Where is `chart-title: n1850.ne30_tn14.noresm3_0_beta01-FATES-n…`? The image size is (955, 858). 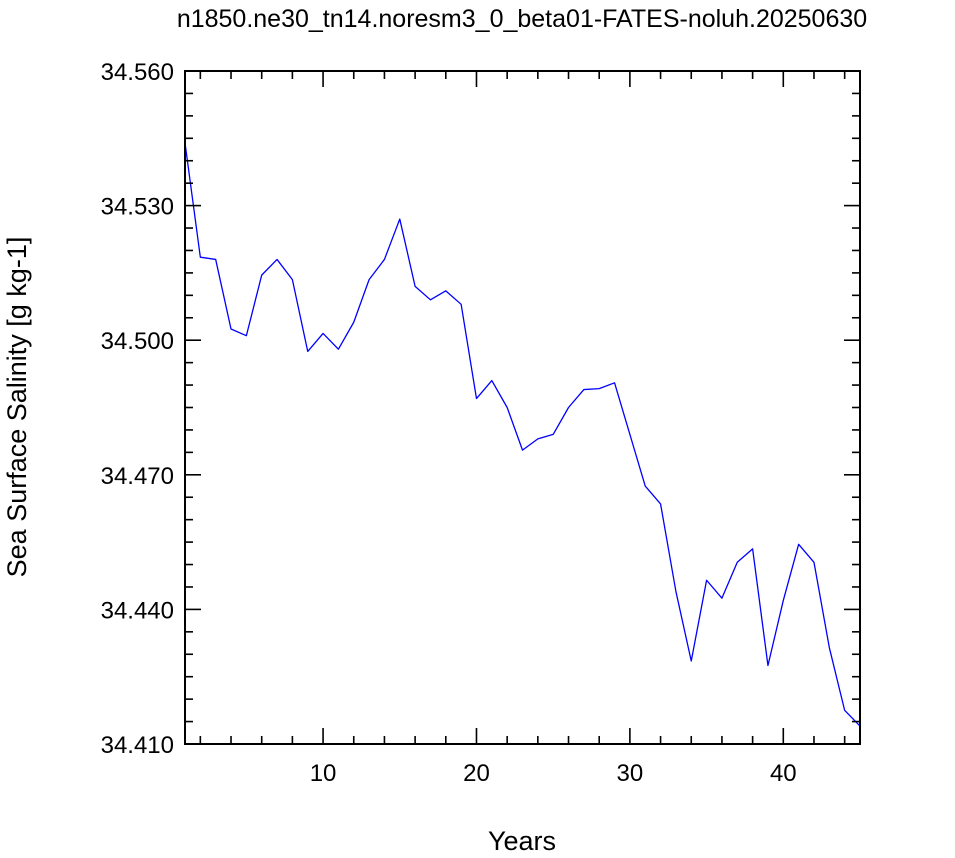 chart-title: n1850.ne30_tn14.noresm3_0_beta01-FATES-n… is located at coordinates (522, 19).